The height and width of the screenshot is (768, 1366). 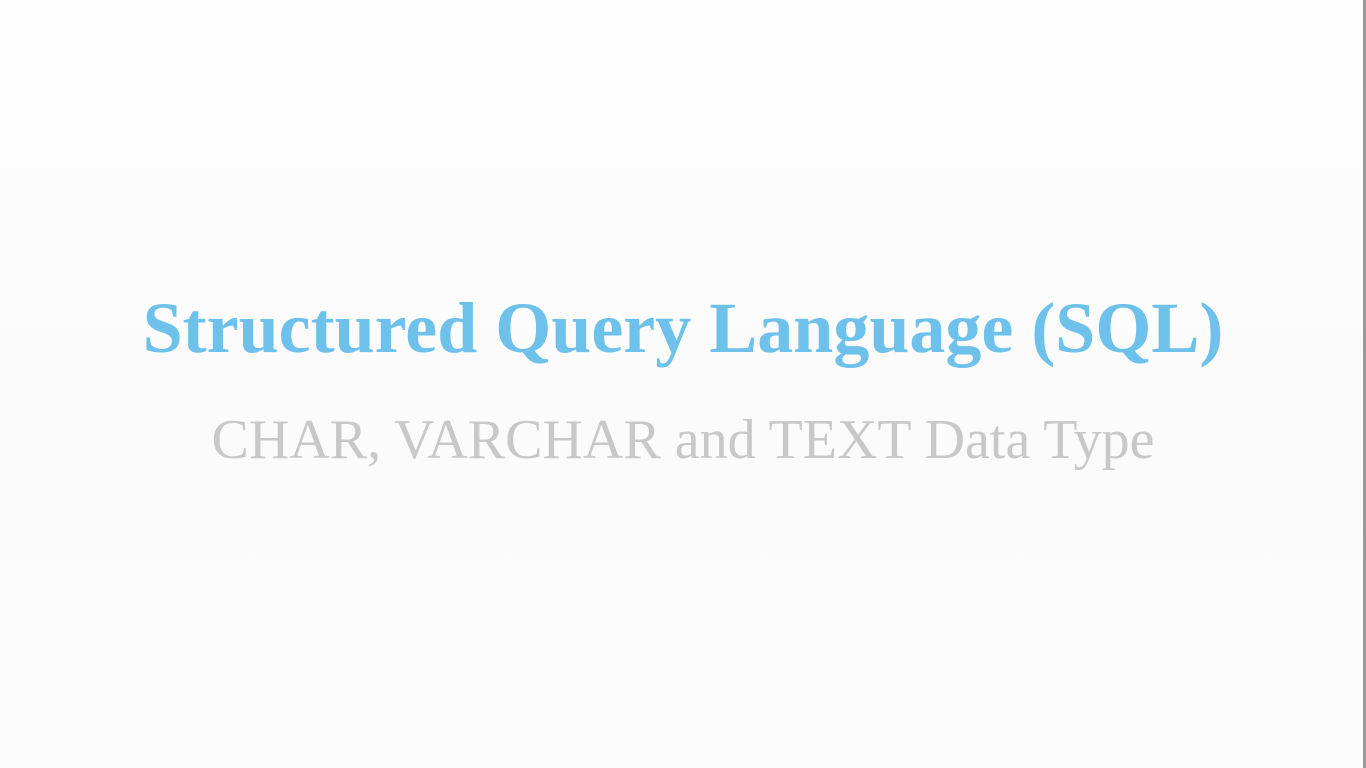 What do you see at coordinates (683, 440) in the screenshot?
I see `slide-subtitle: CHAR, VARCHAR and TEXT Data Type` at bounding box center [683, 440].